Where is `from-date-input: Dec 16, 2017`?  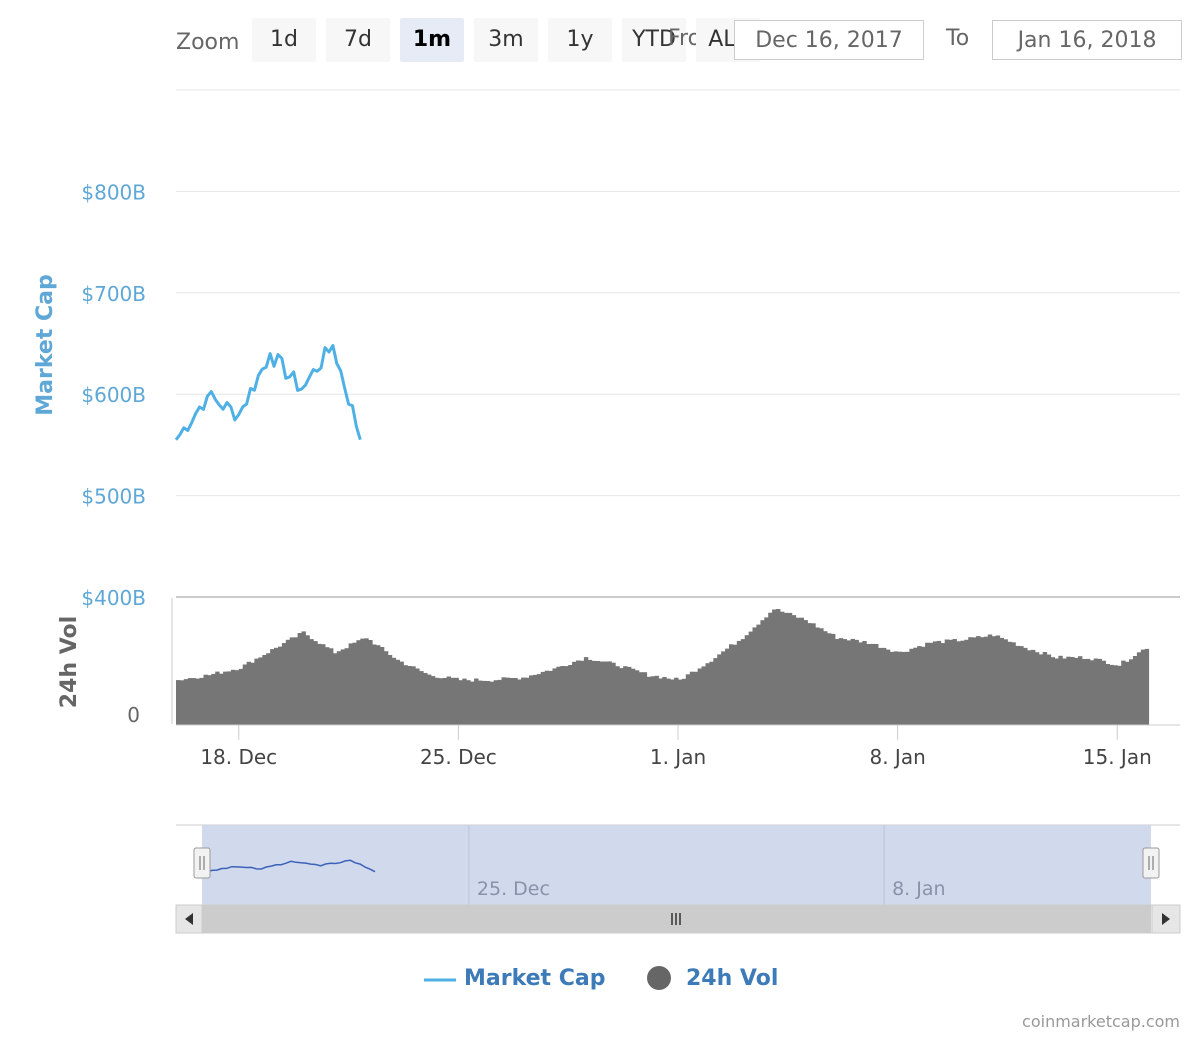
from-date-input: Dec 16, 2017 is located at coordinates (829, 40).